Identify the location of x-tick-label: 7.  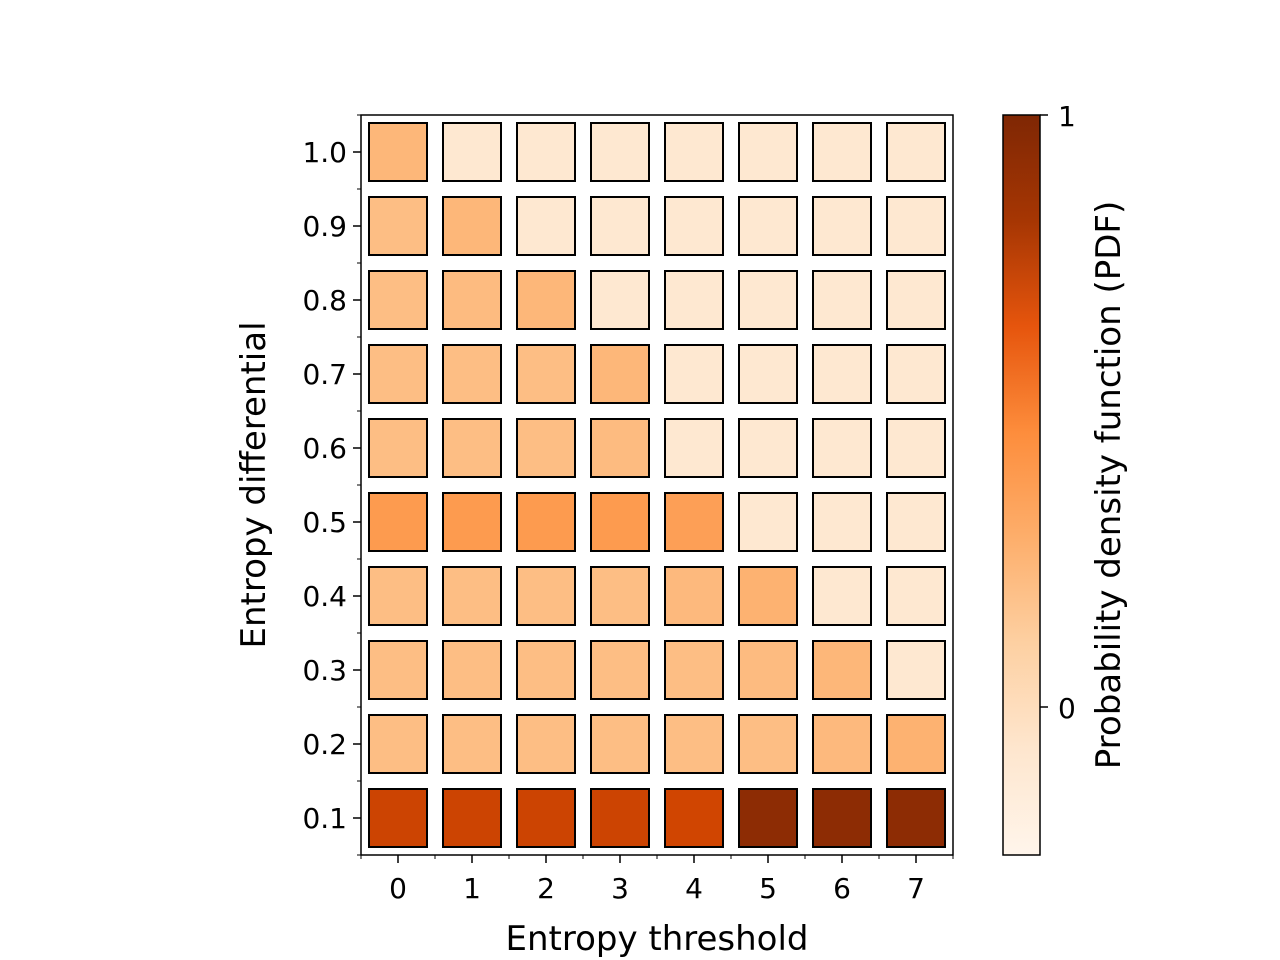
(916, 888).